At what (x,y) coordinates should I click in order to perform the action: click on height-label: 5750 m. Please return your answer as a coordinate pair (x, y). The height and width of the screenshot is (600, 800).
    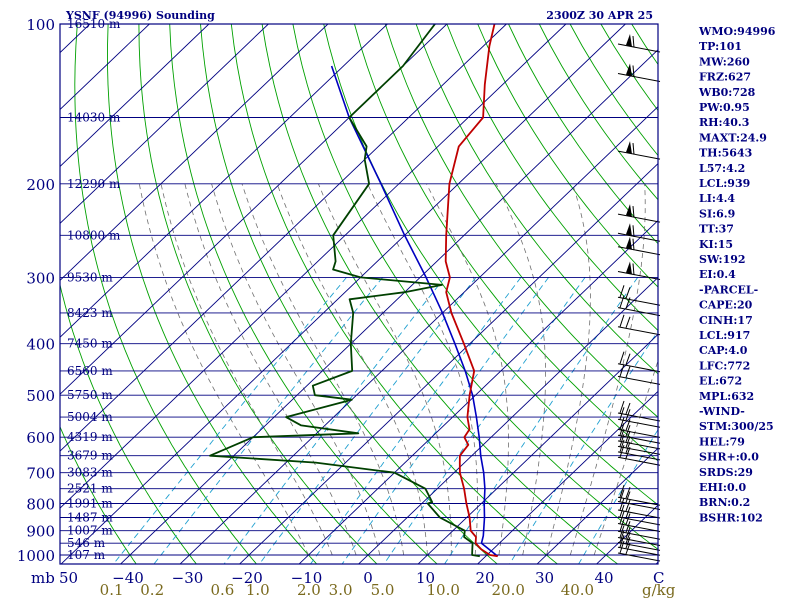
    Looking at the image, I should click on (90, 395).